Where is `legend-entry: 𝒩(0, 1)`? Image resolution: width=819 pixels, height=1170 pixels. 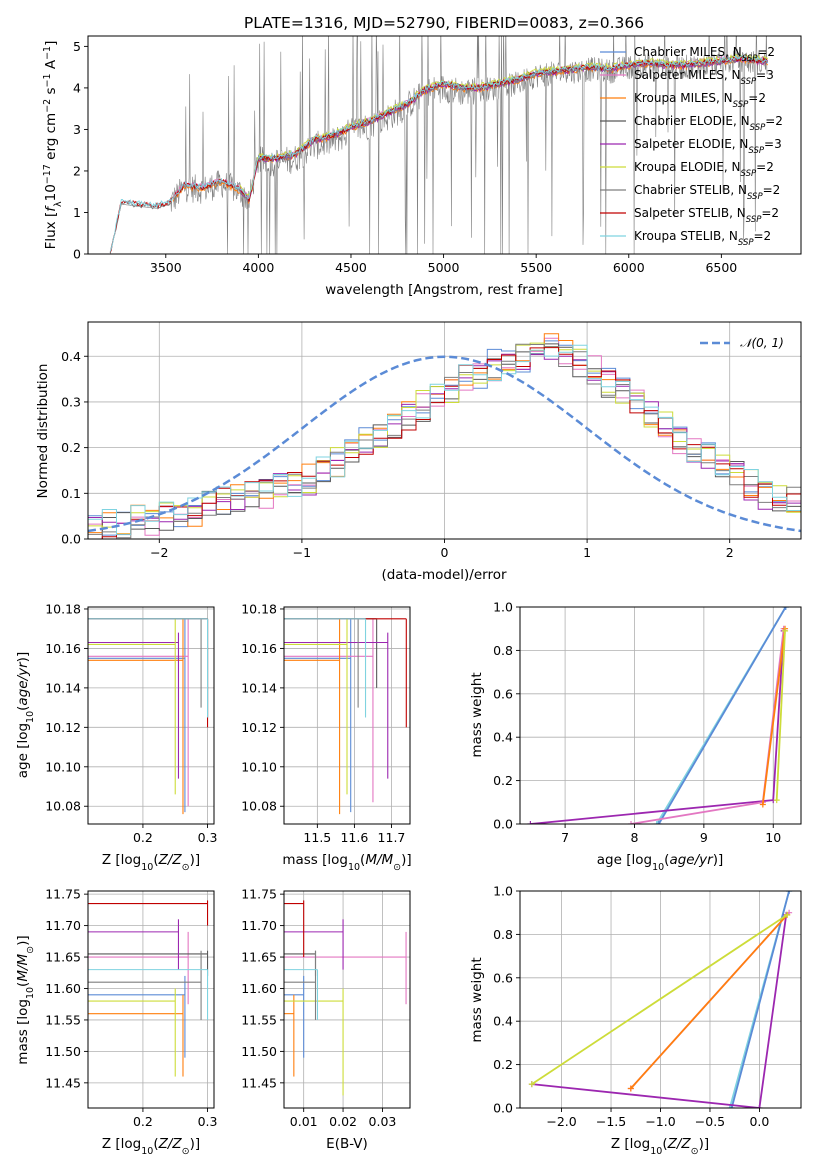 legend-entry: 𝒩(0, 1) is located at coordinates (762, 343).